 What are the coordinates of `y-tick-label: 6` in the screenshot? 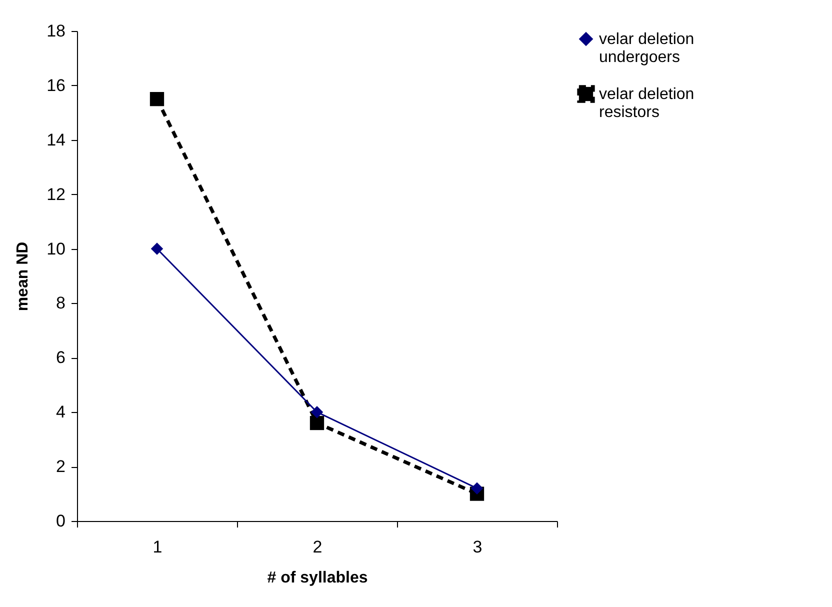 It's located at (61, 358).